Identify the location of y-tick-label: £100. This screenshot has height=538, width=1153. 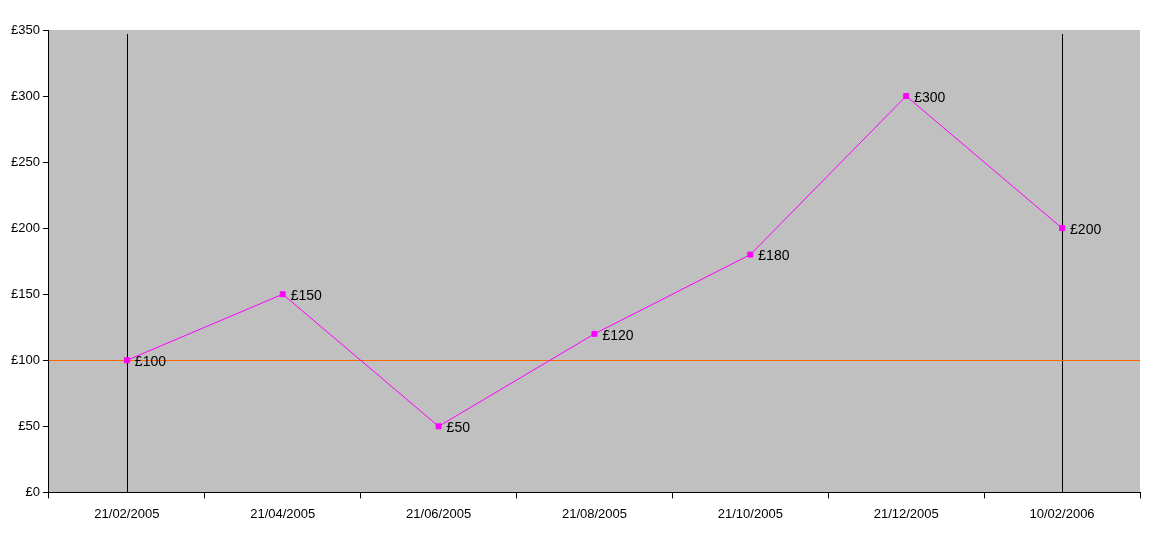
(25, 359).